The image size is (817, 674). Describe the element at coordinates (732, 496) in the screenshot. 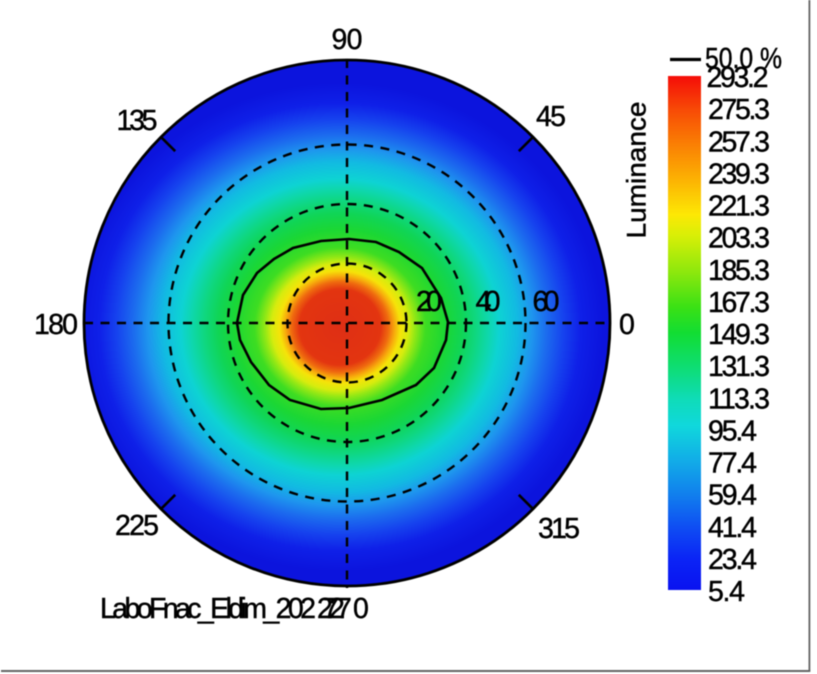

I see `svg-text: 59.4` at that location.